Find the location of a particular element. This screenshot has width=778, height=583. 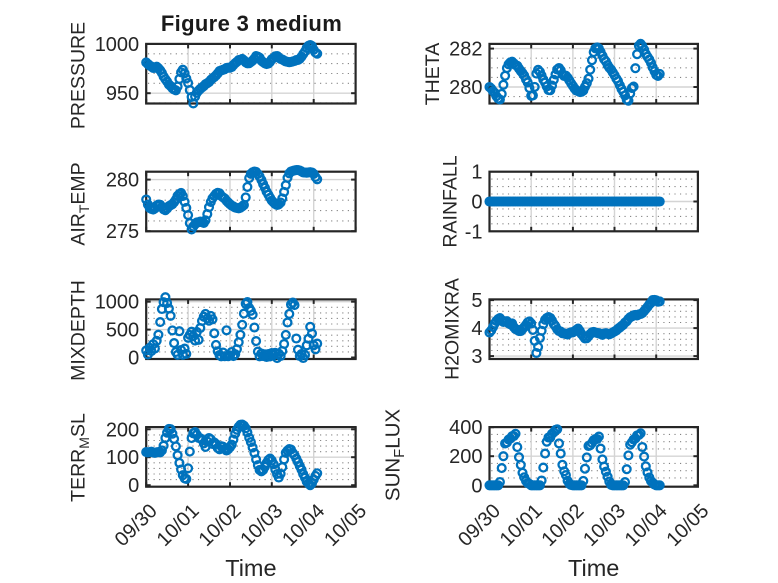

svg-text: AIRT​EMP is located at coordinates (80, 203).